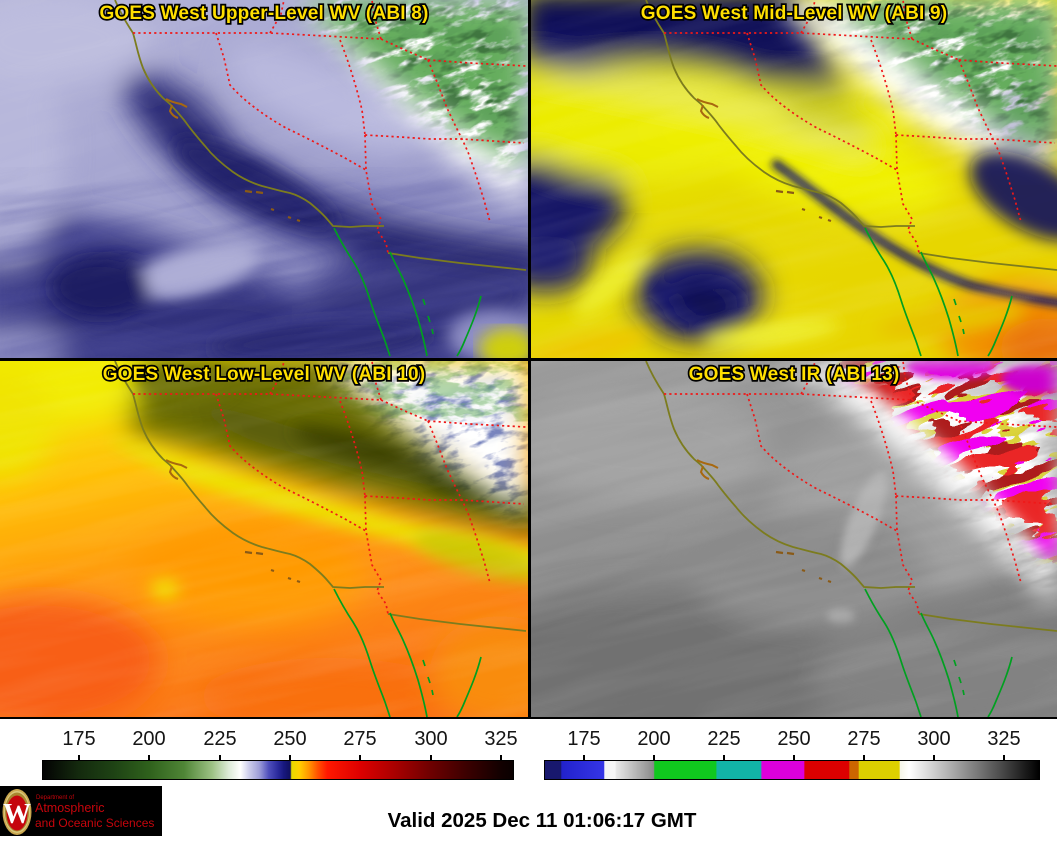  I want to click on svg-text: Department of, so click(55, 798).